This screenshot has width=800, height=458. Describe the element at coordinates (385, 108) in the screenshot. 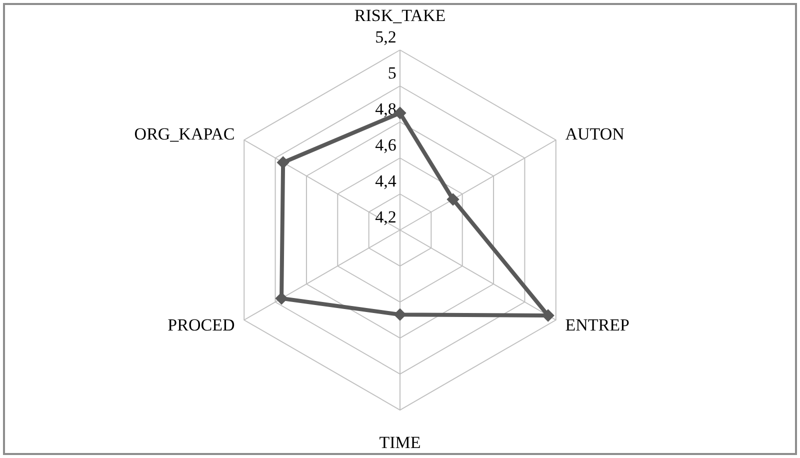

I see `y-tick-label: 4,8` at that location.